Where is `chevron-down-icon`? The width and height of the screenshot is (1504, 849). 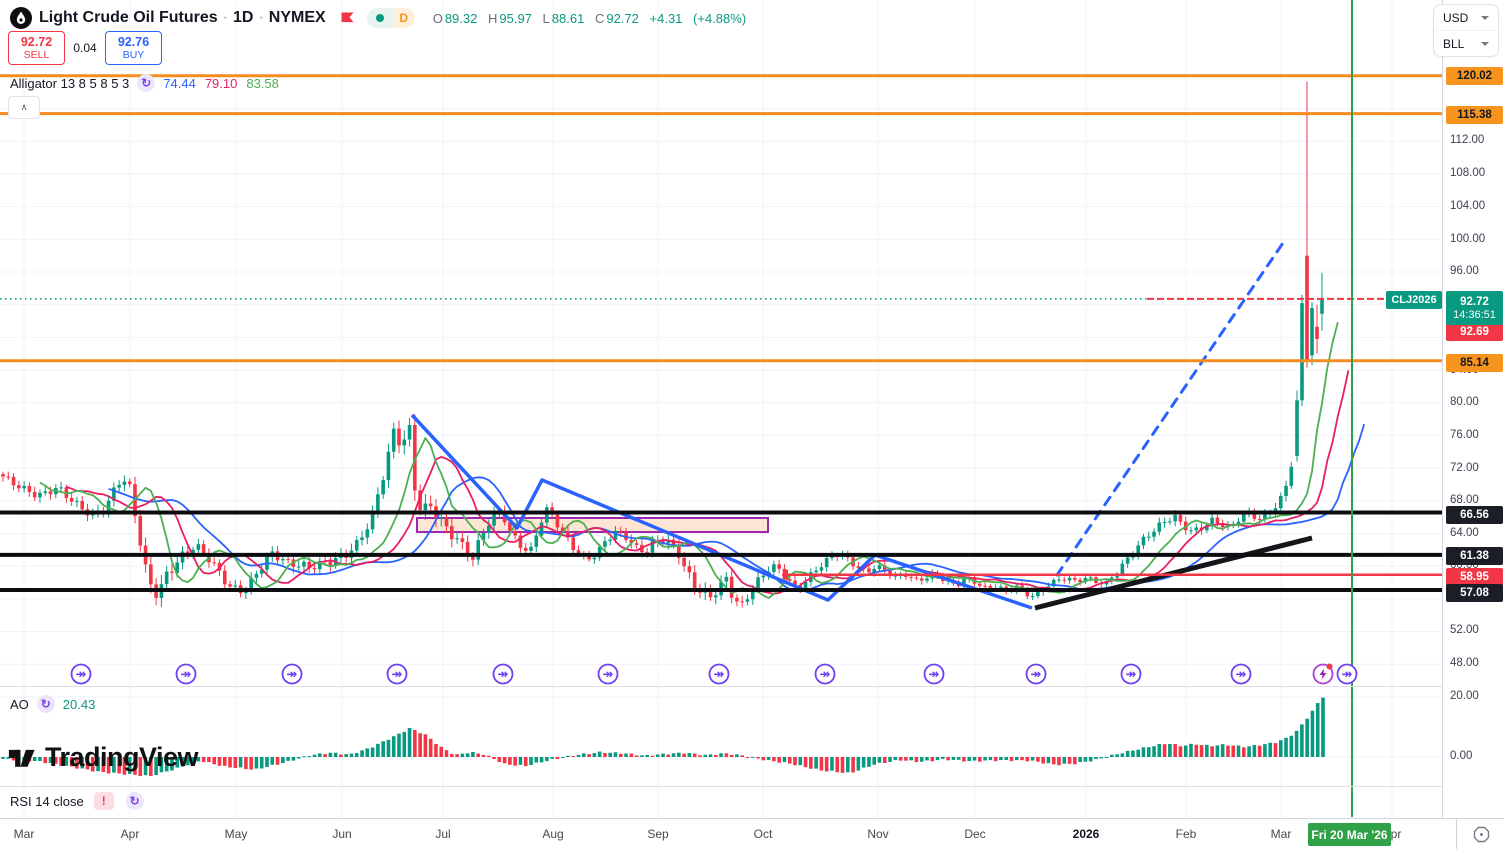
chevron-down-icon is located at coordinates (1485, 17).